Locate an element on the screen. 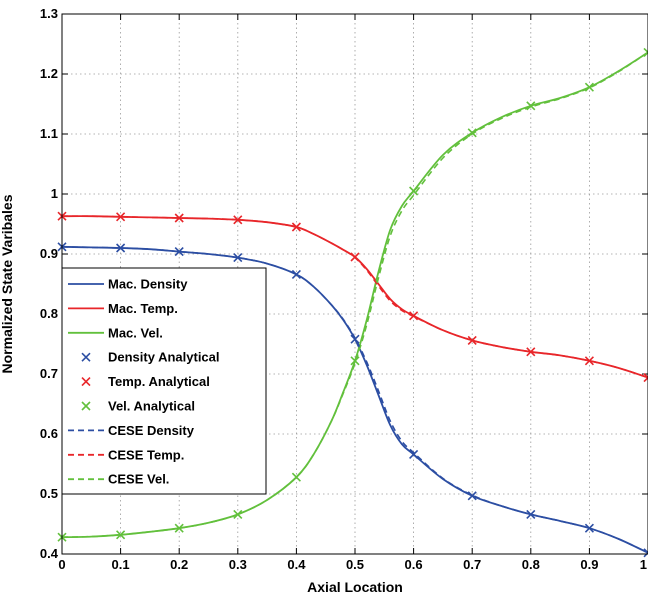 This screenshot has width=648, height=594. legend-entry-mac-temp: Mac. Temp. is located at coordinates (123, 308).